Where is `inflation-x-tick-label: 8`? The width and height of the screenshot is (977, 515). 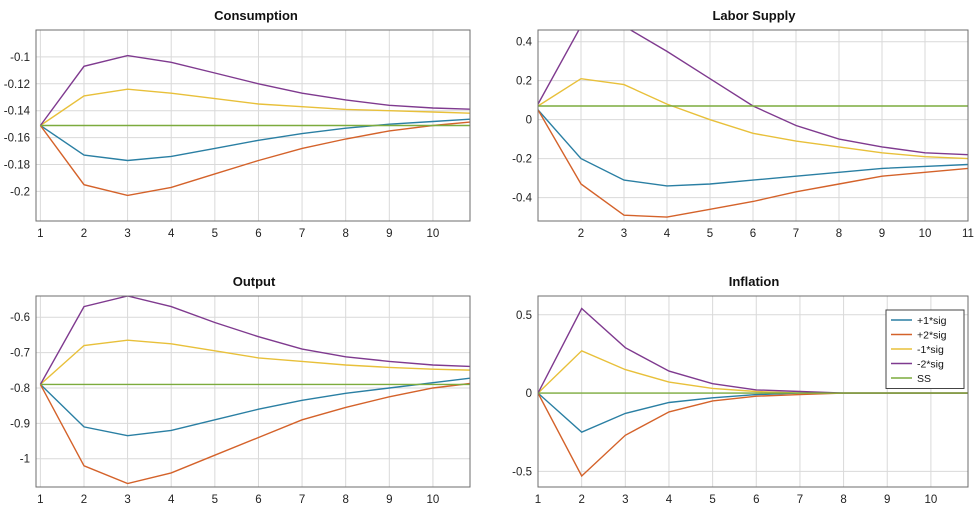
inflation-x-tick-label: 8 is located at coordinates (843, 500).